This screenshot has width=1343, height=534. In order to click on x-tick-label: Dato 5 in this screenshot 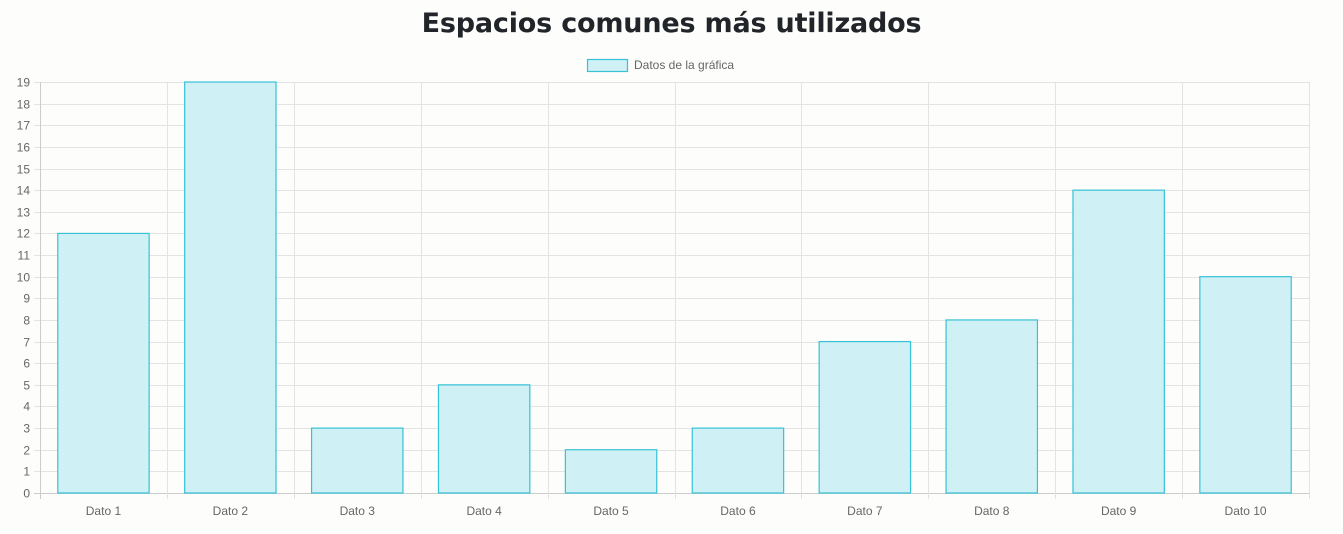, I will do `click(611, 511)`.